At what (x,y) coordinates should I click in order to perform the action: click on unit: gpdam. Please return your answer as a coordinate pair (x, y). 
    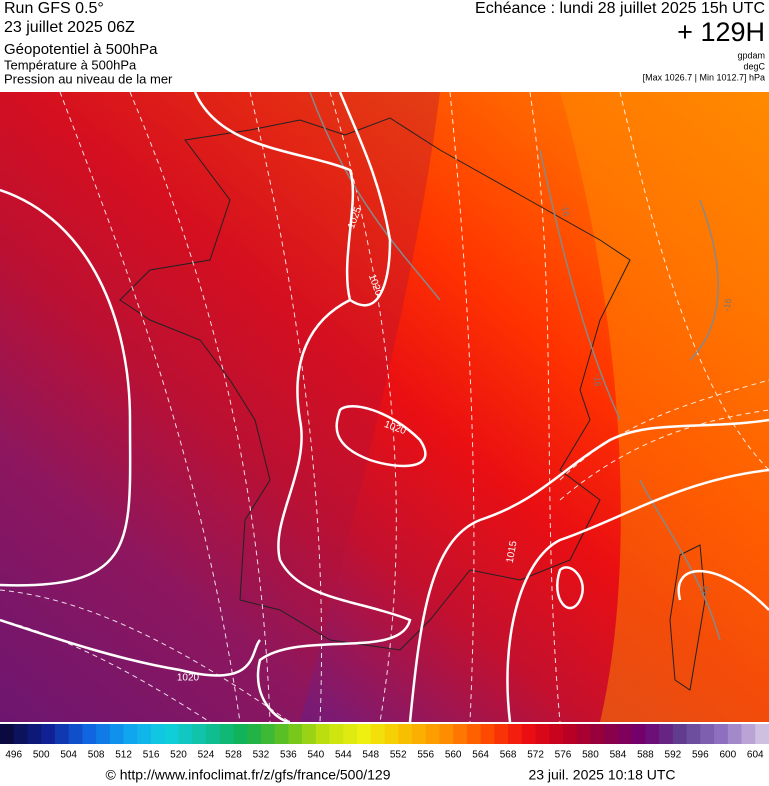
    Looking at the image, I should click on (751, 55).